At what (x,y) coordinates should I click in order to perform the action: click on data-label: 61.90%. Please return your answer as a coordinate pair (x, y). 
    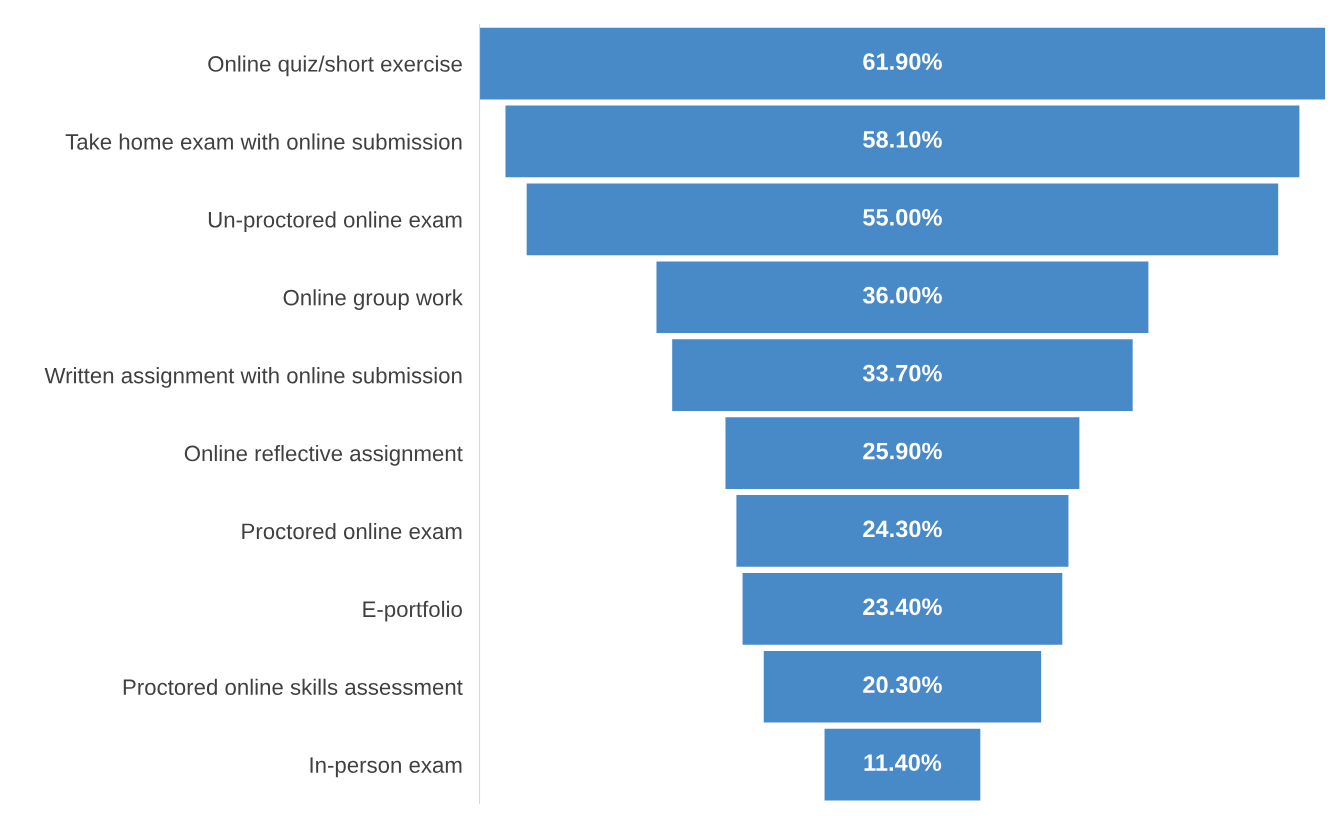
    Looking at the image, I should click on (902, 61).